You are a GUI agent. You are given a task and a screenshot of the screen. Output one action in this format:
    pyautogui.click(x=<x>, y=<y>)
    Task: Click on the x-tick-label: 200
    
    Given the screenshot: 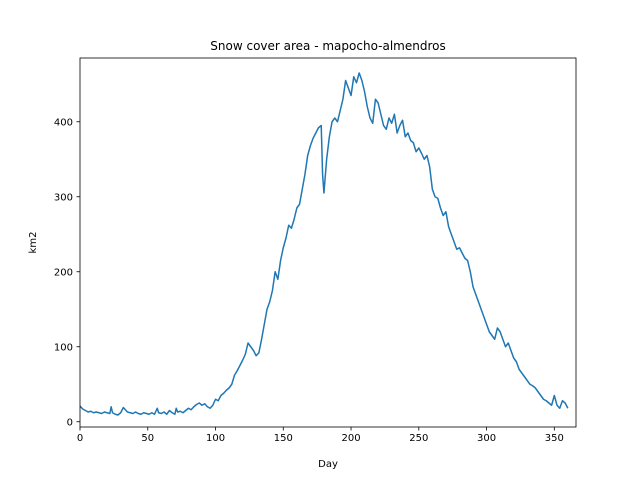 What is the action you would take?
    pyautogui.click(x=350, y=438)
    